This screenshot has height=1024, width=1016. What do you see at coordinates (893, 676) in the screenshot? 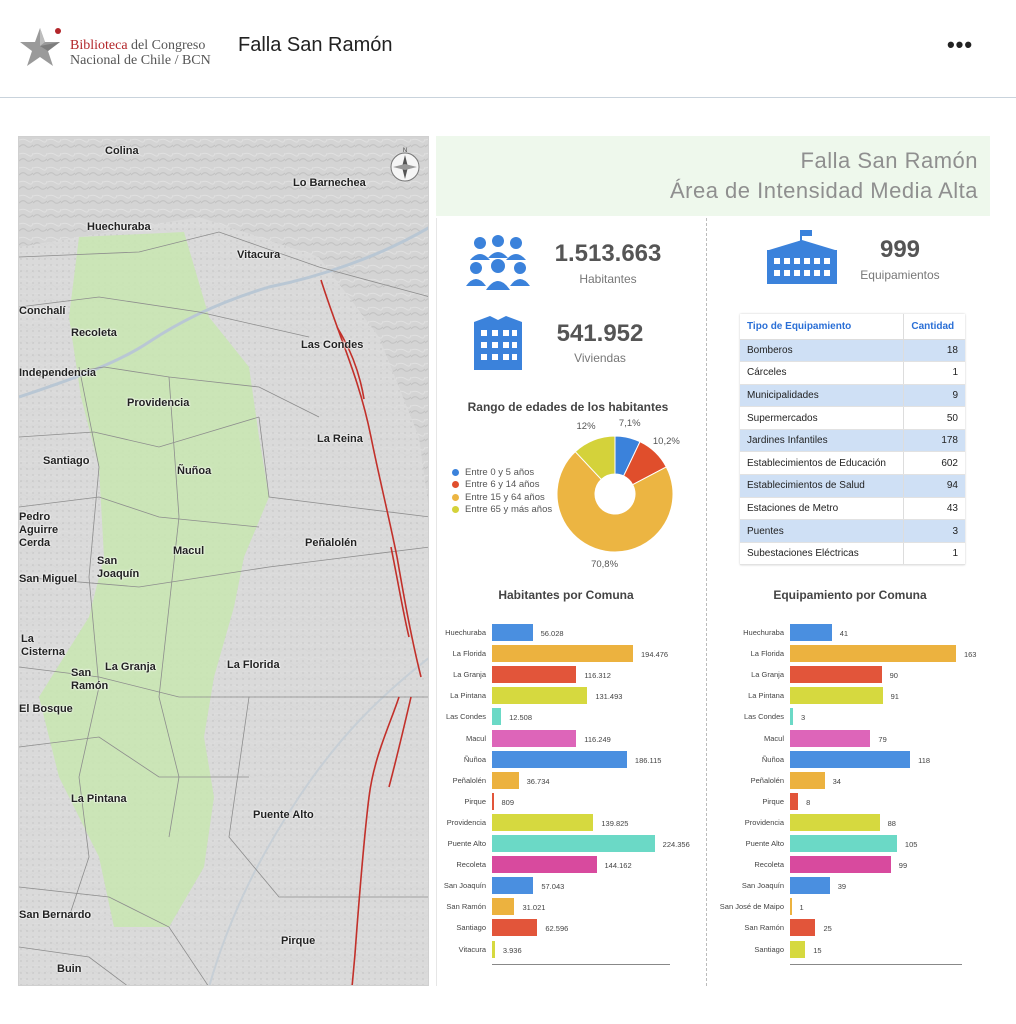
I see `bar-value-label: 90` at bounding box center [893, 676].